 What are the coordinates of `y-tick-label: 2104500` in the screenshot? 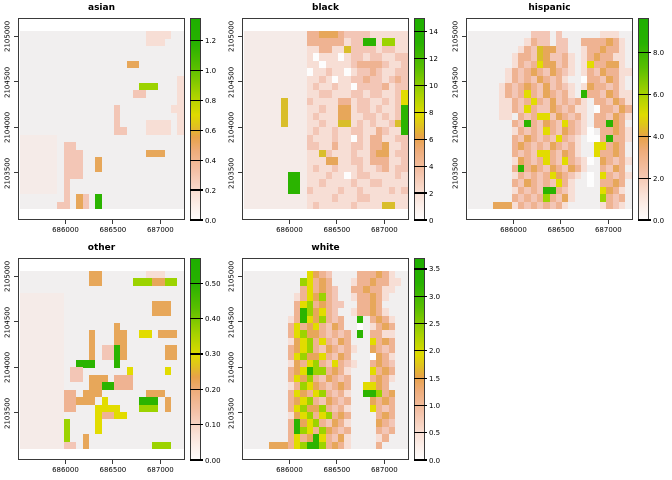 It's located at (231, 82).